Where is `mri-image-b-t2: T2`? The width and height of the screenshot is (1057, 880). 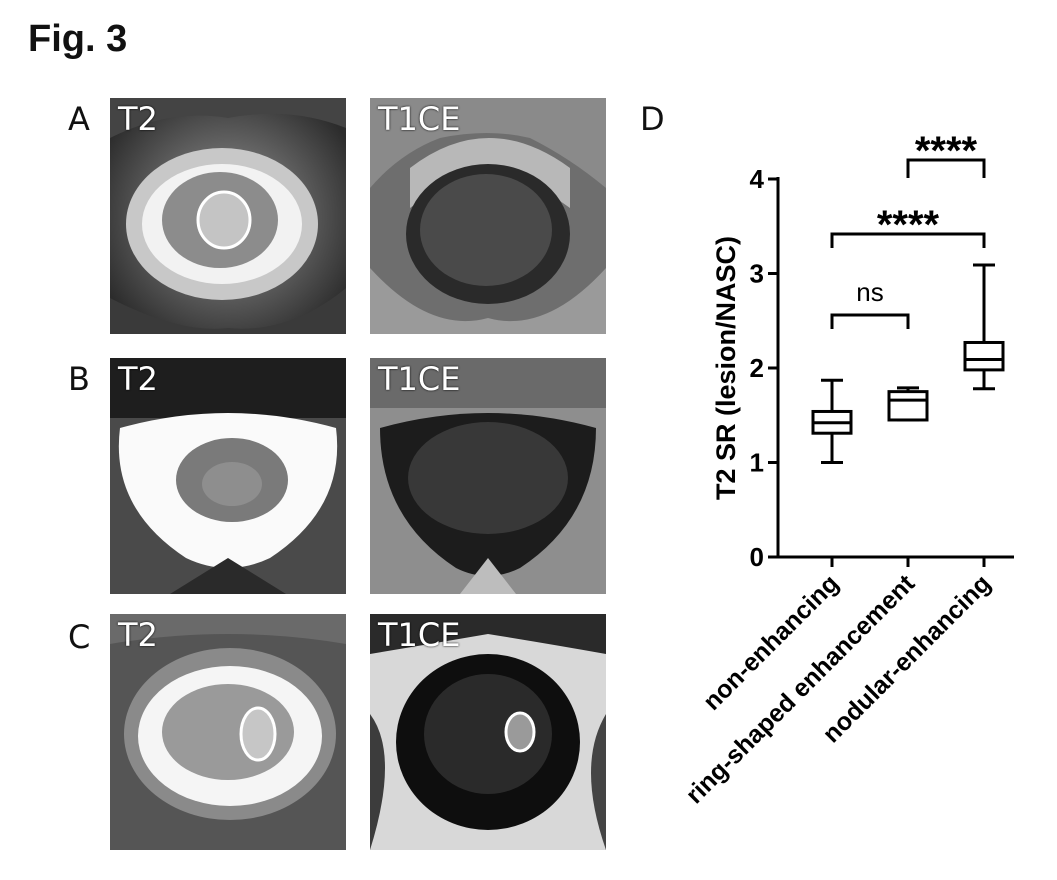
mri-image-b-t2: T2 is located at coordinates (228, 476).